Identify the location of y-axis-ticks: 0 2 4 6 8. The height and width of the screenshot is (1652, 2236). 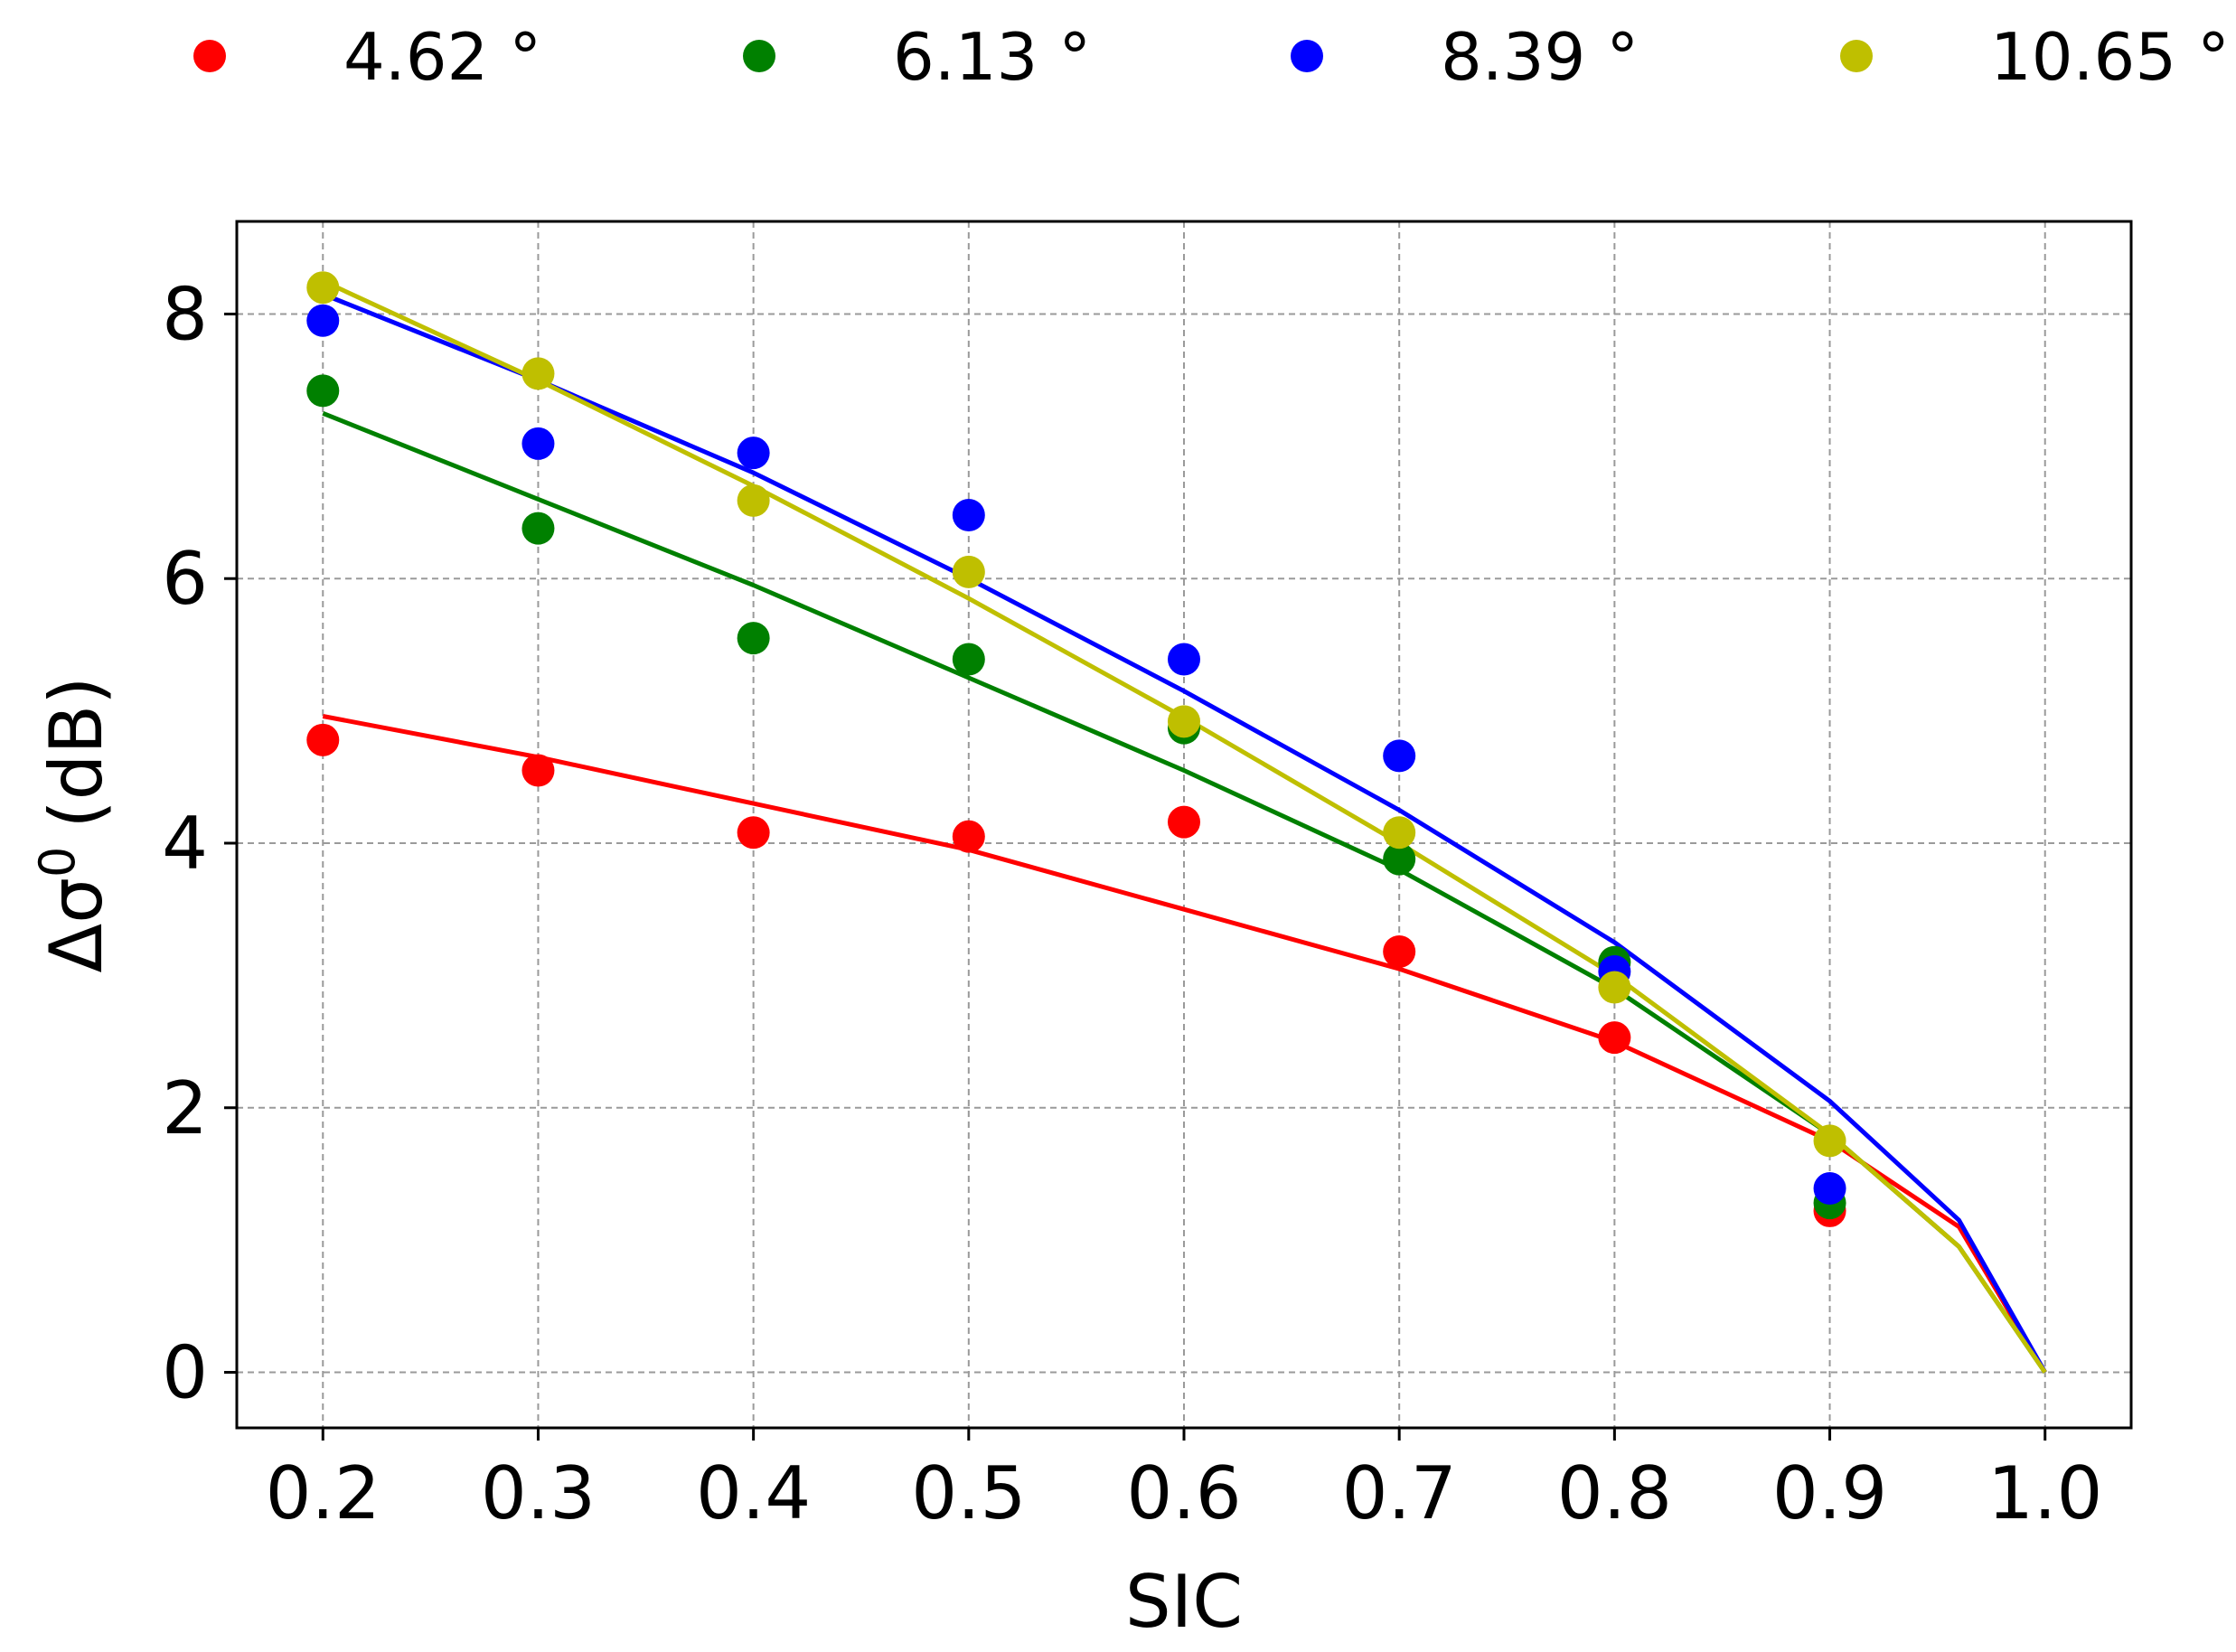
(199, 843).